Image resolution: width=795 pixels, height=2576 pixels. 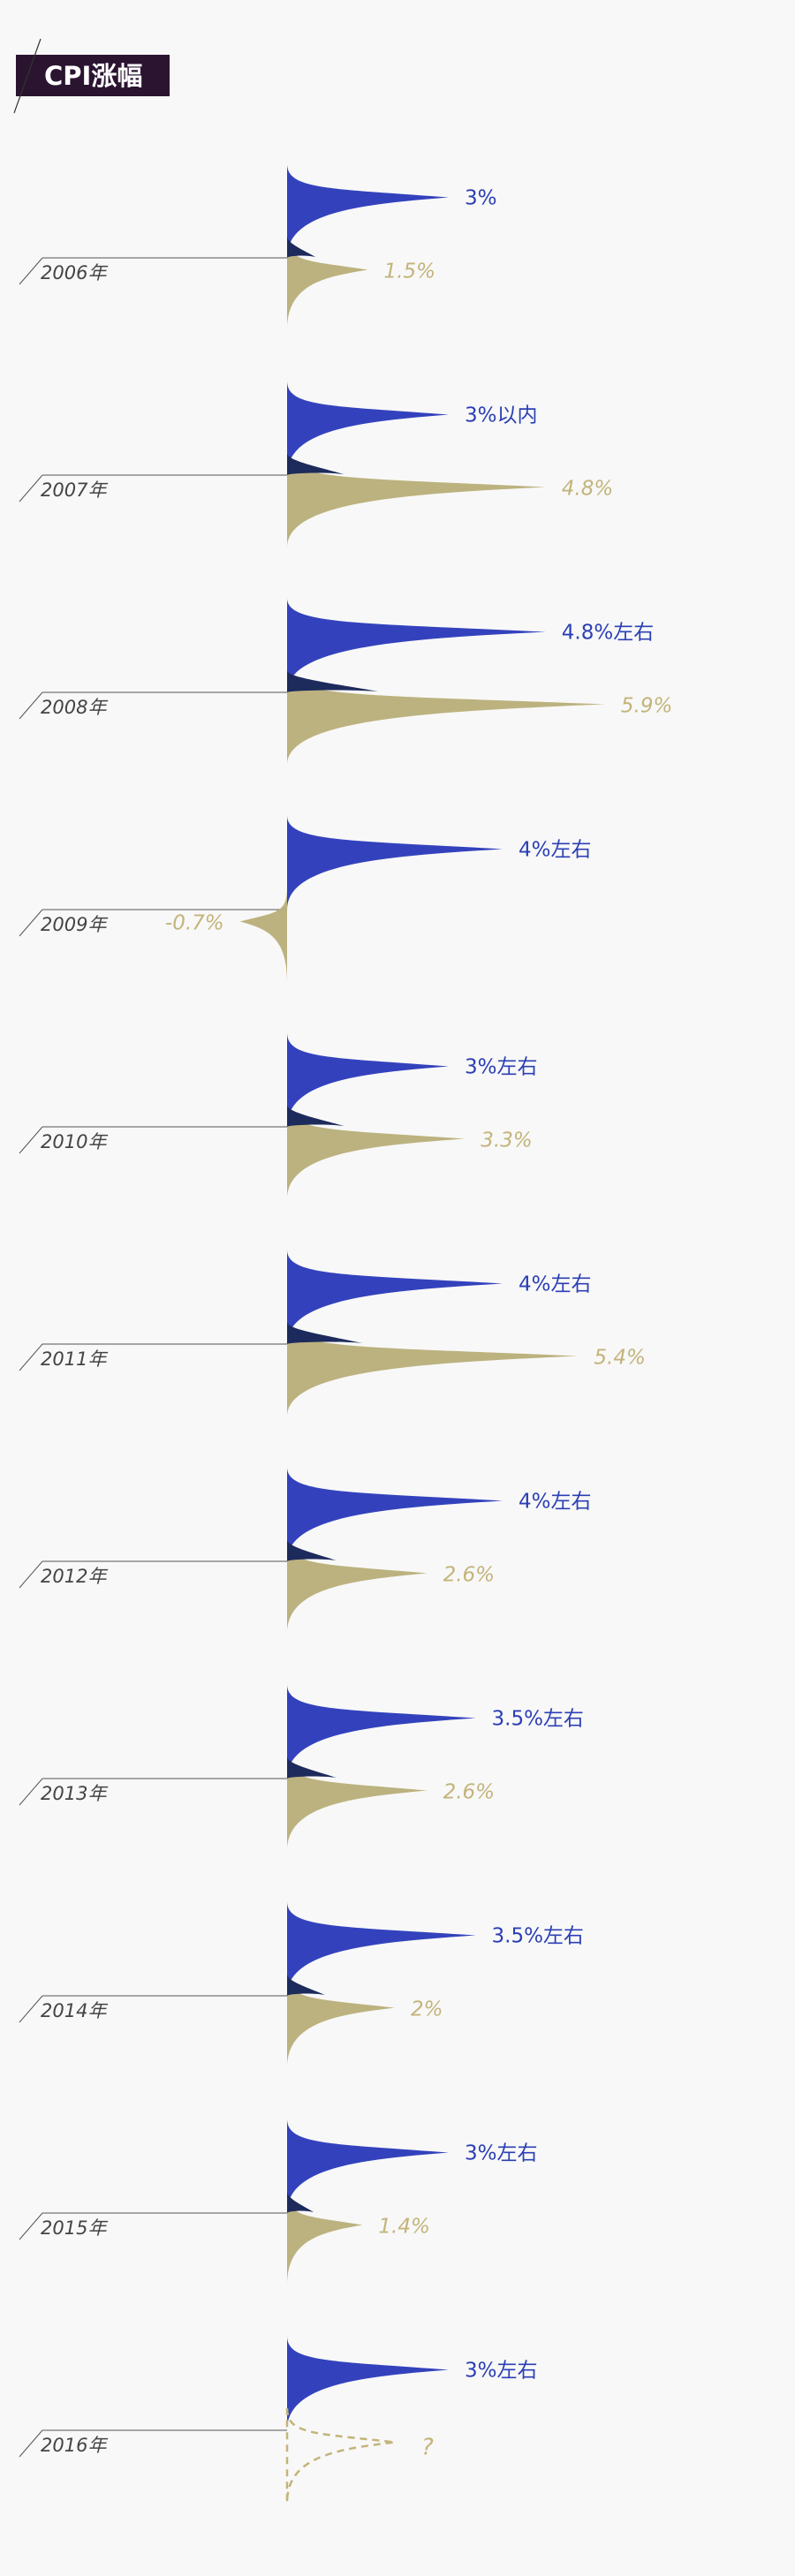 What do you see at coordinates (74, 1576) in the screenshot?
I see `year-label: 2012年` at bounding box center [74, 1576].